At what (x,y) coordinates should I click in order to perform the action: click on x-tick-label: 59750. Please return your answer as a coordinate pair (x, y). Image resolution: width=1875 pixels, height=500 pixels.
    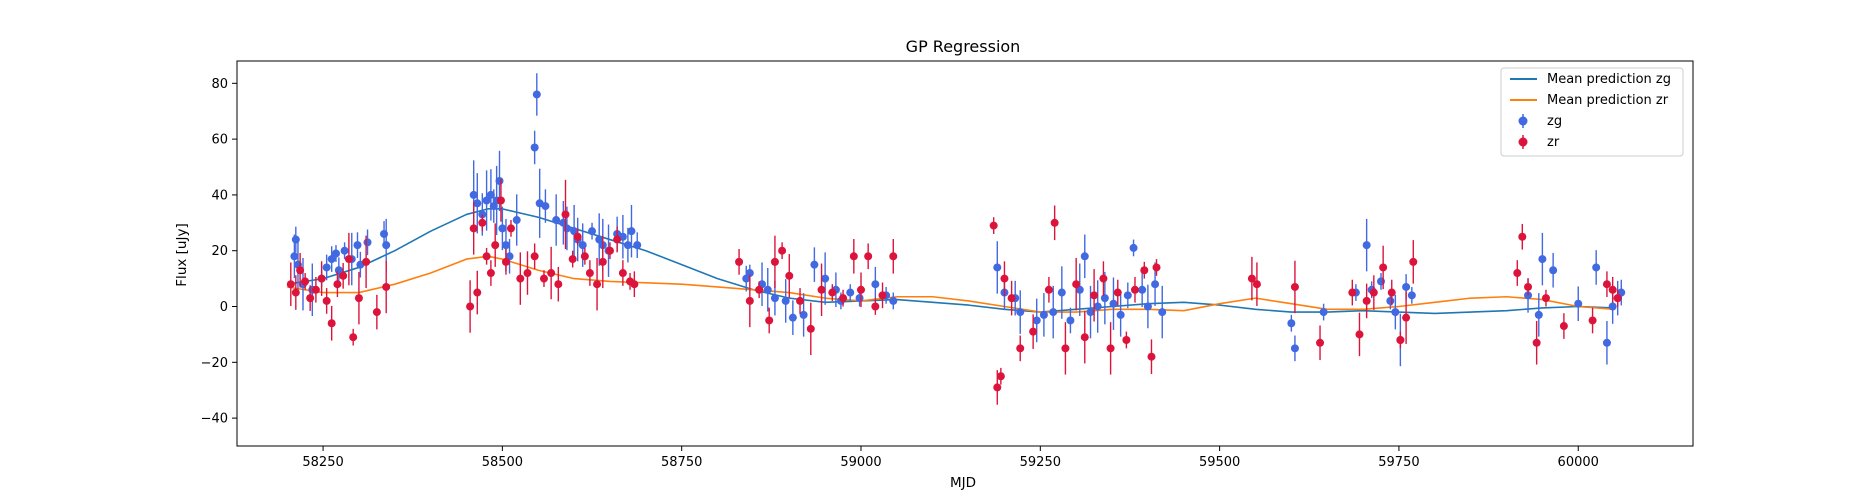
    Looking at the image, I should click on (1398, 462).